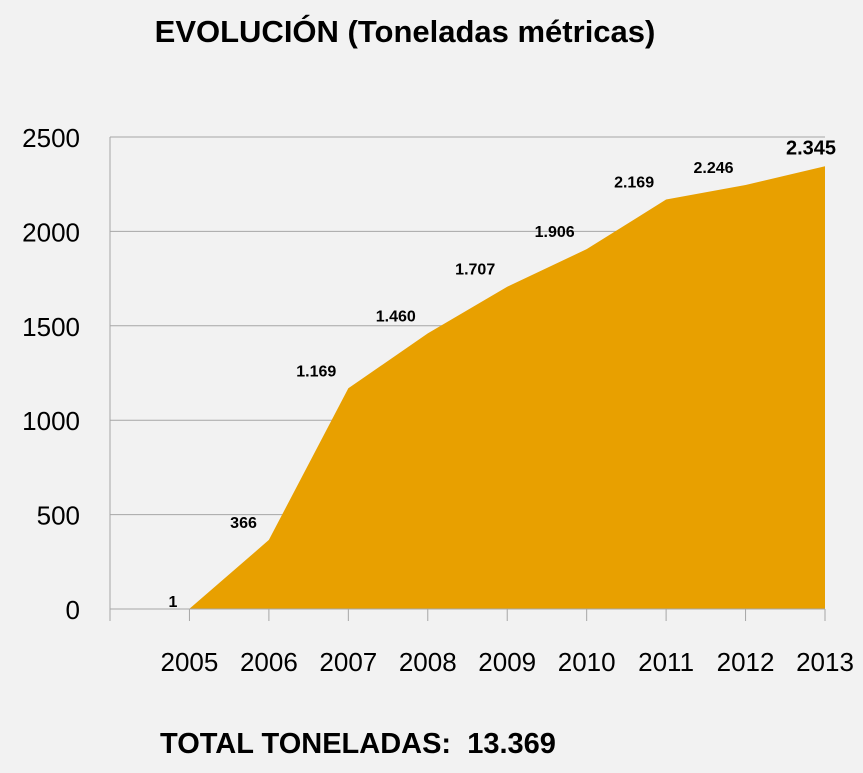  What do you see at coordinates (634, 182) in the screenshot?
I see `data-label-2011: 2.169` at bounding box center [634, 182].